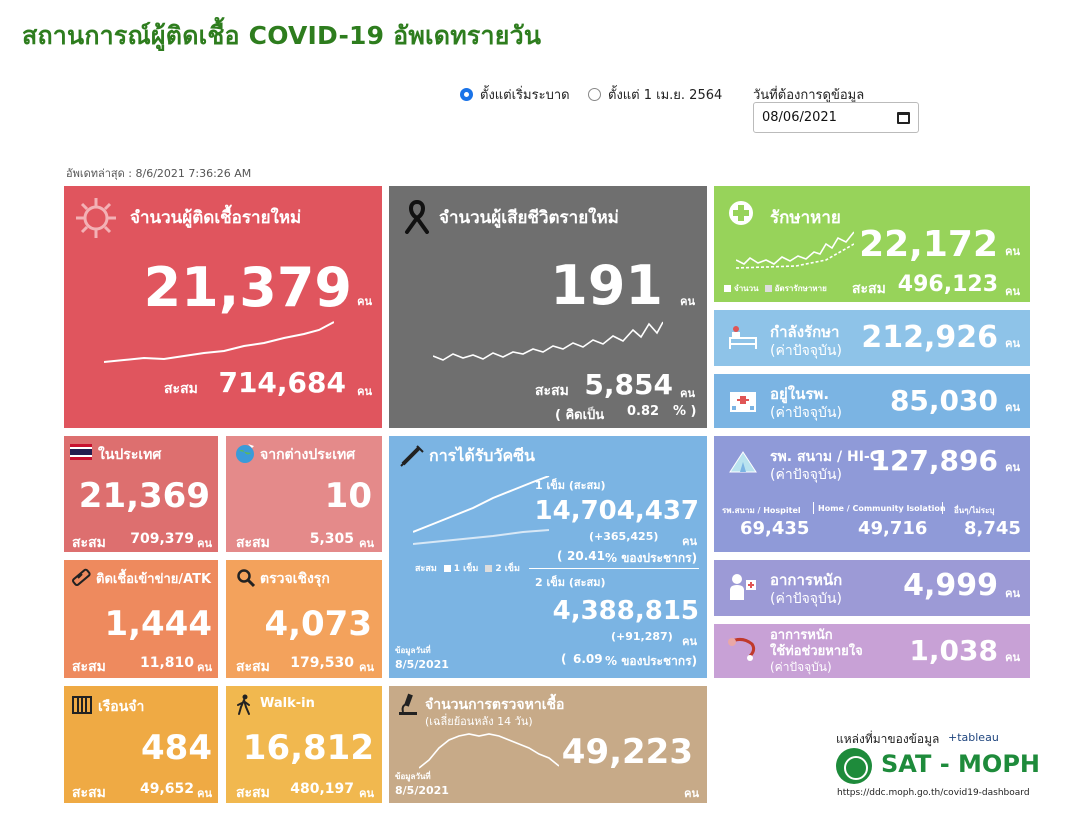  I want to click on patient-icon, so click(743, 587).